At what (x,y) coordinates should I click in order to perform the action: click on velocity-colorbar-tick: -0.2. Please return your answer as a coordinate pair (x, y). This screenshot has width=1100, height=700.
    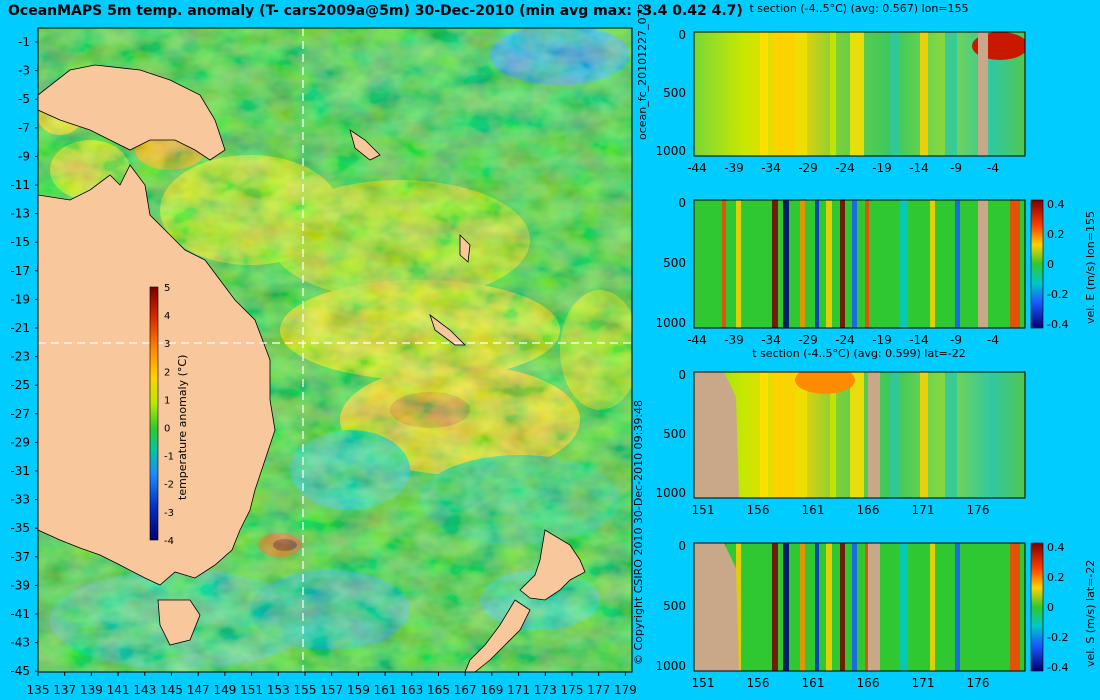
    Looking at the image, I should click on (1057, 637).